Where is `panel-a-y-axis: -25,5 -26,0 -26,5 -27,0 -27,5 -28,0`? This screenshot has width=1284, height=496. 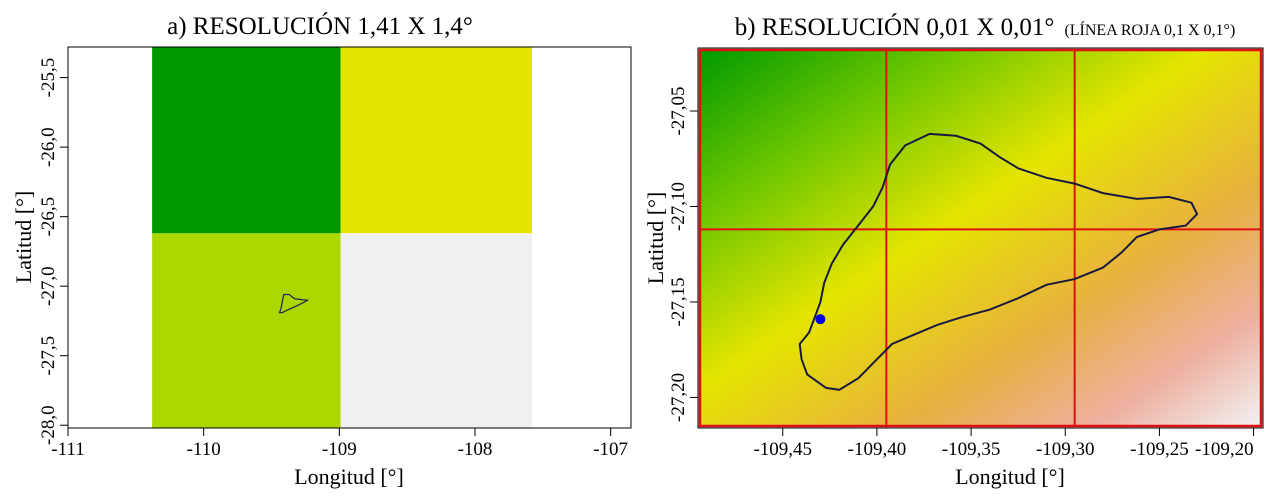
panel-a-y-axis: -25,5 -26,0 -26,5 -27,0 -27,5 -28,0 is located at coordinates (53, 251).